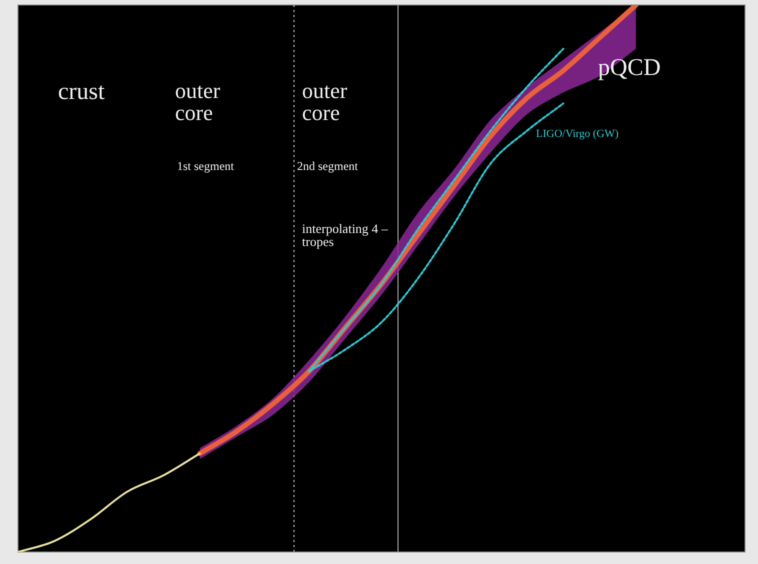 The image size is (758, 564). Describe the element at coordinates (577, 134) in the screenshot. I see `series-label: LIGO/Virgo (GW)` at that location.